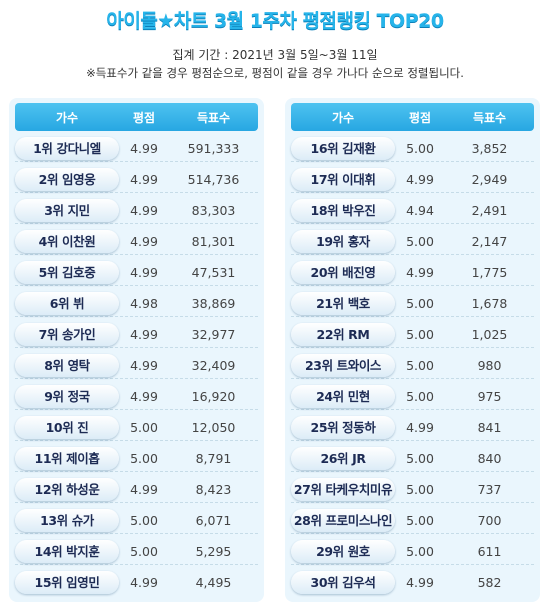 The image size is (550, 609). I want to click on singer-rank-label: 22위 RM, so click(343, 334).